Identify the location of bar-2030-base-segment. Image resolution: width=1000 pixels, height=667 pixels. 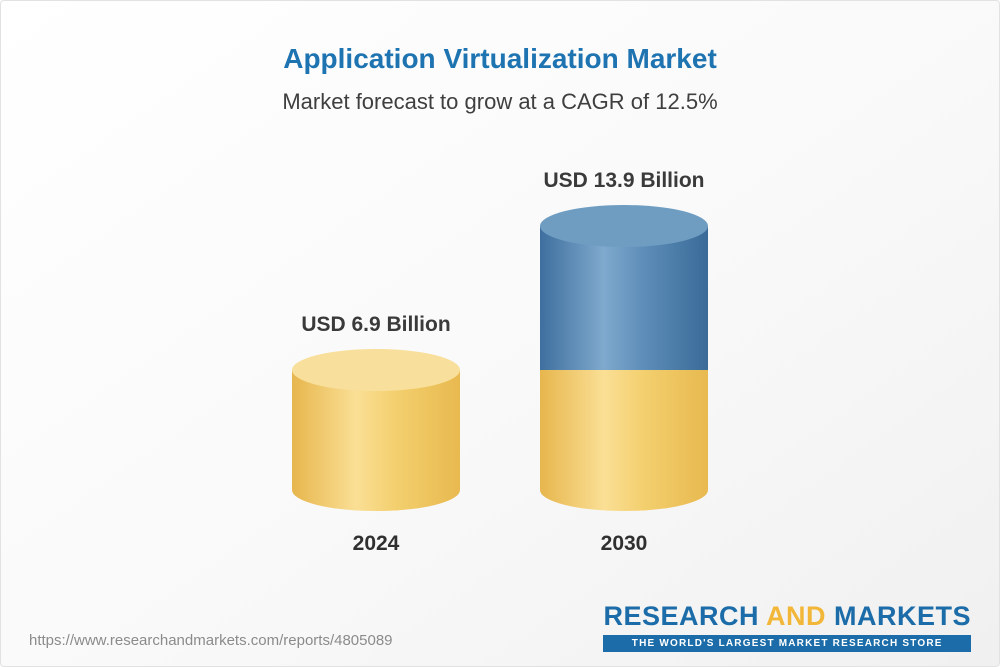
(624, 440).